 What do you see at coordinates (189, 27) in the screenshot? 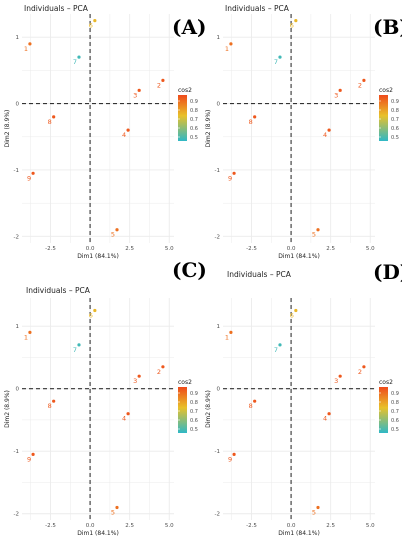
I see `panel-label: (A)` at bounding box center [189, 27].